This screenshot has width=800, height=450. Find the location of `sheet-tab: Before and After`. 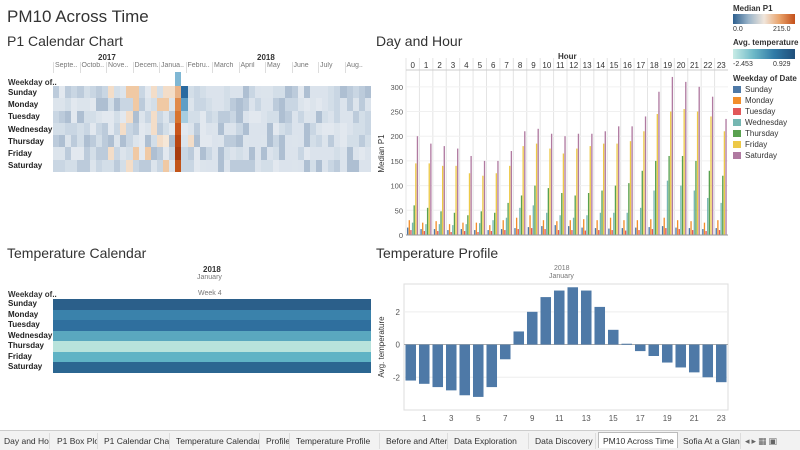

sheet-tab: Before and After is located at coordinates (415, 441).